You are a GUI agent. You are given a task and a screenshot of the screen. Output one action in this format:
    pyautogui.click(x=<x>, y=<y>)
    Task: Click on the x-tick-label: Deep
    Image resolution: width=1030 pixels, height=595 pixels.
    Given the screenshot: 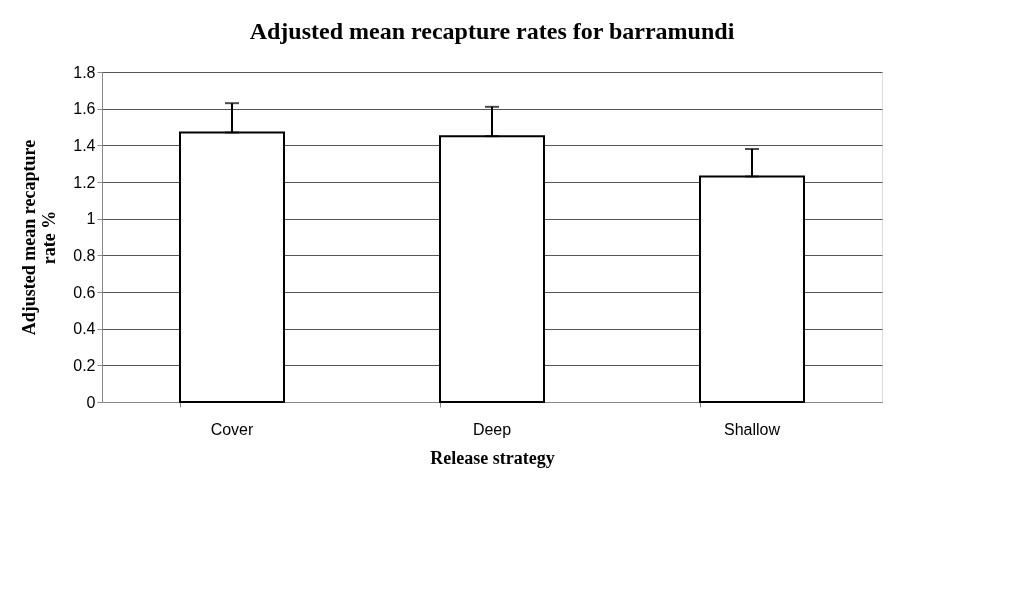 What is the action you would take?
    pyautogui.click(x=492, y=429)
    